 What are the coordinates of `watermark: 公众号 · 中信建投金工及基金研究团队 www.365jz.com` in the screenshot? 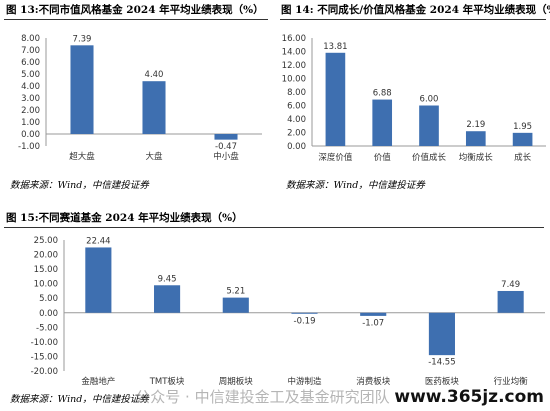 It's located at (339, 396).